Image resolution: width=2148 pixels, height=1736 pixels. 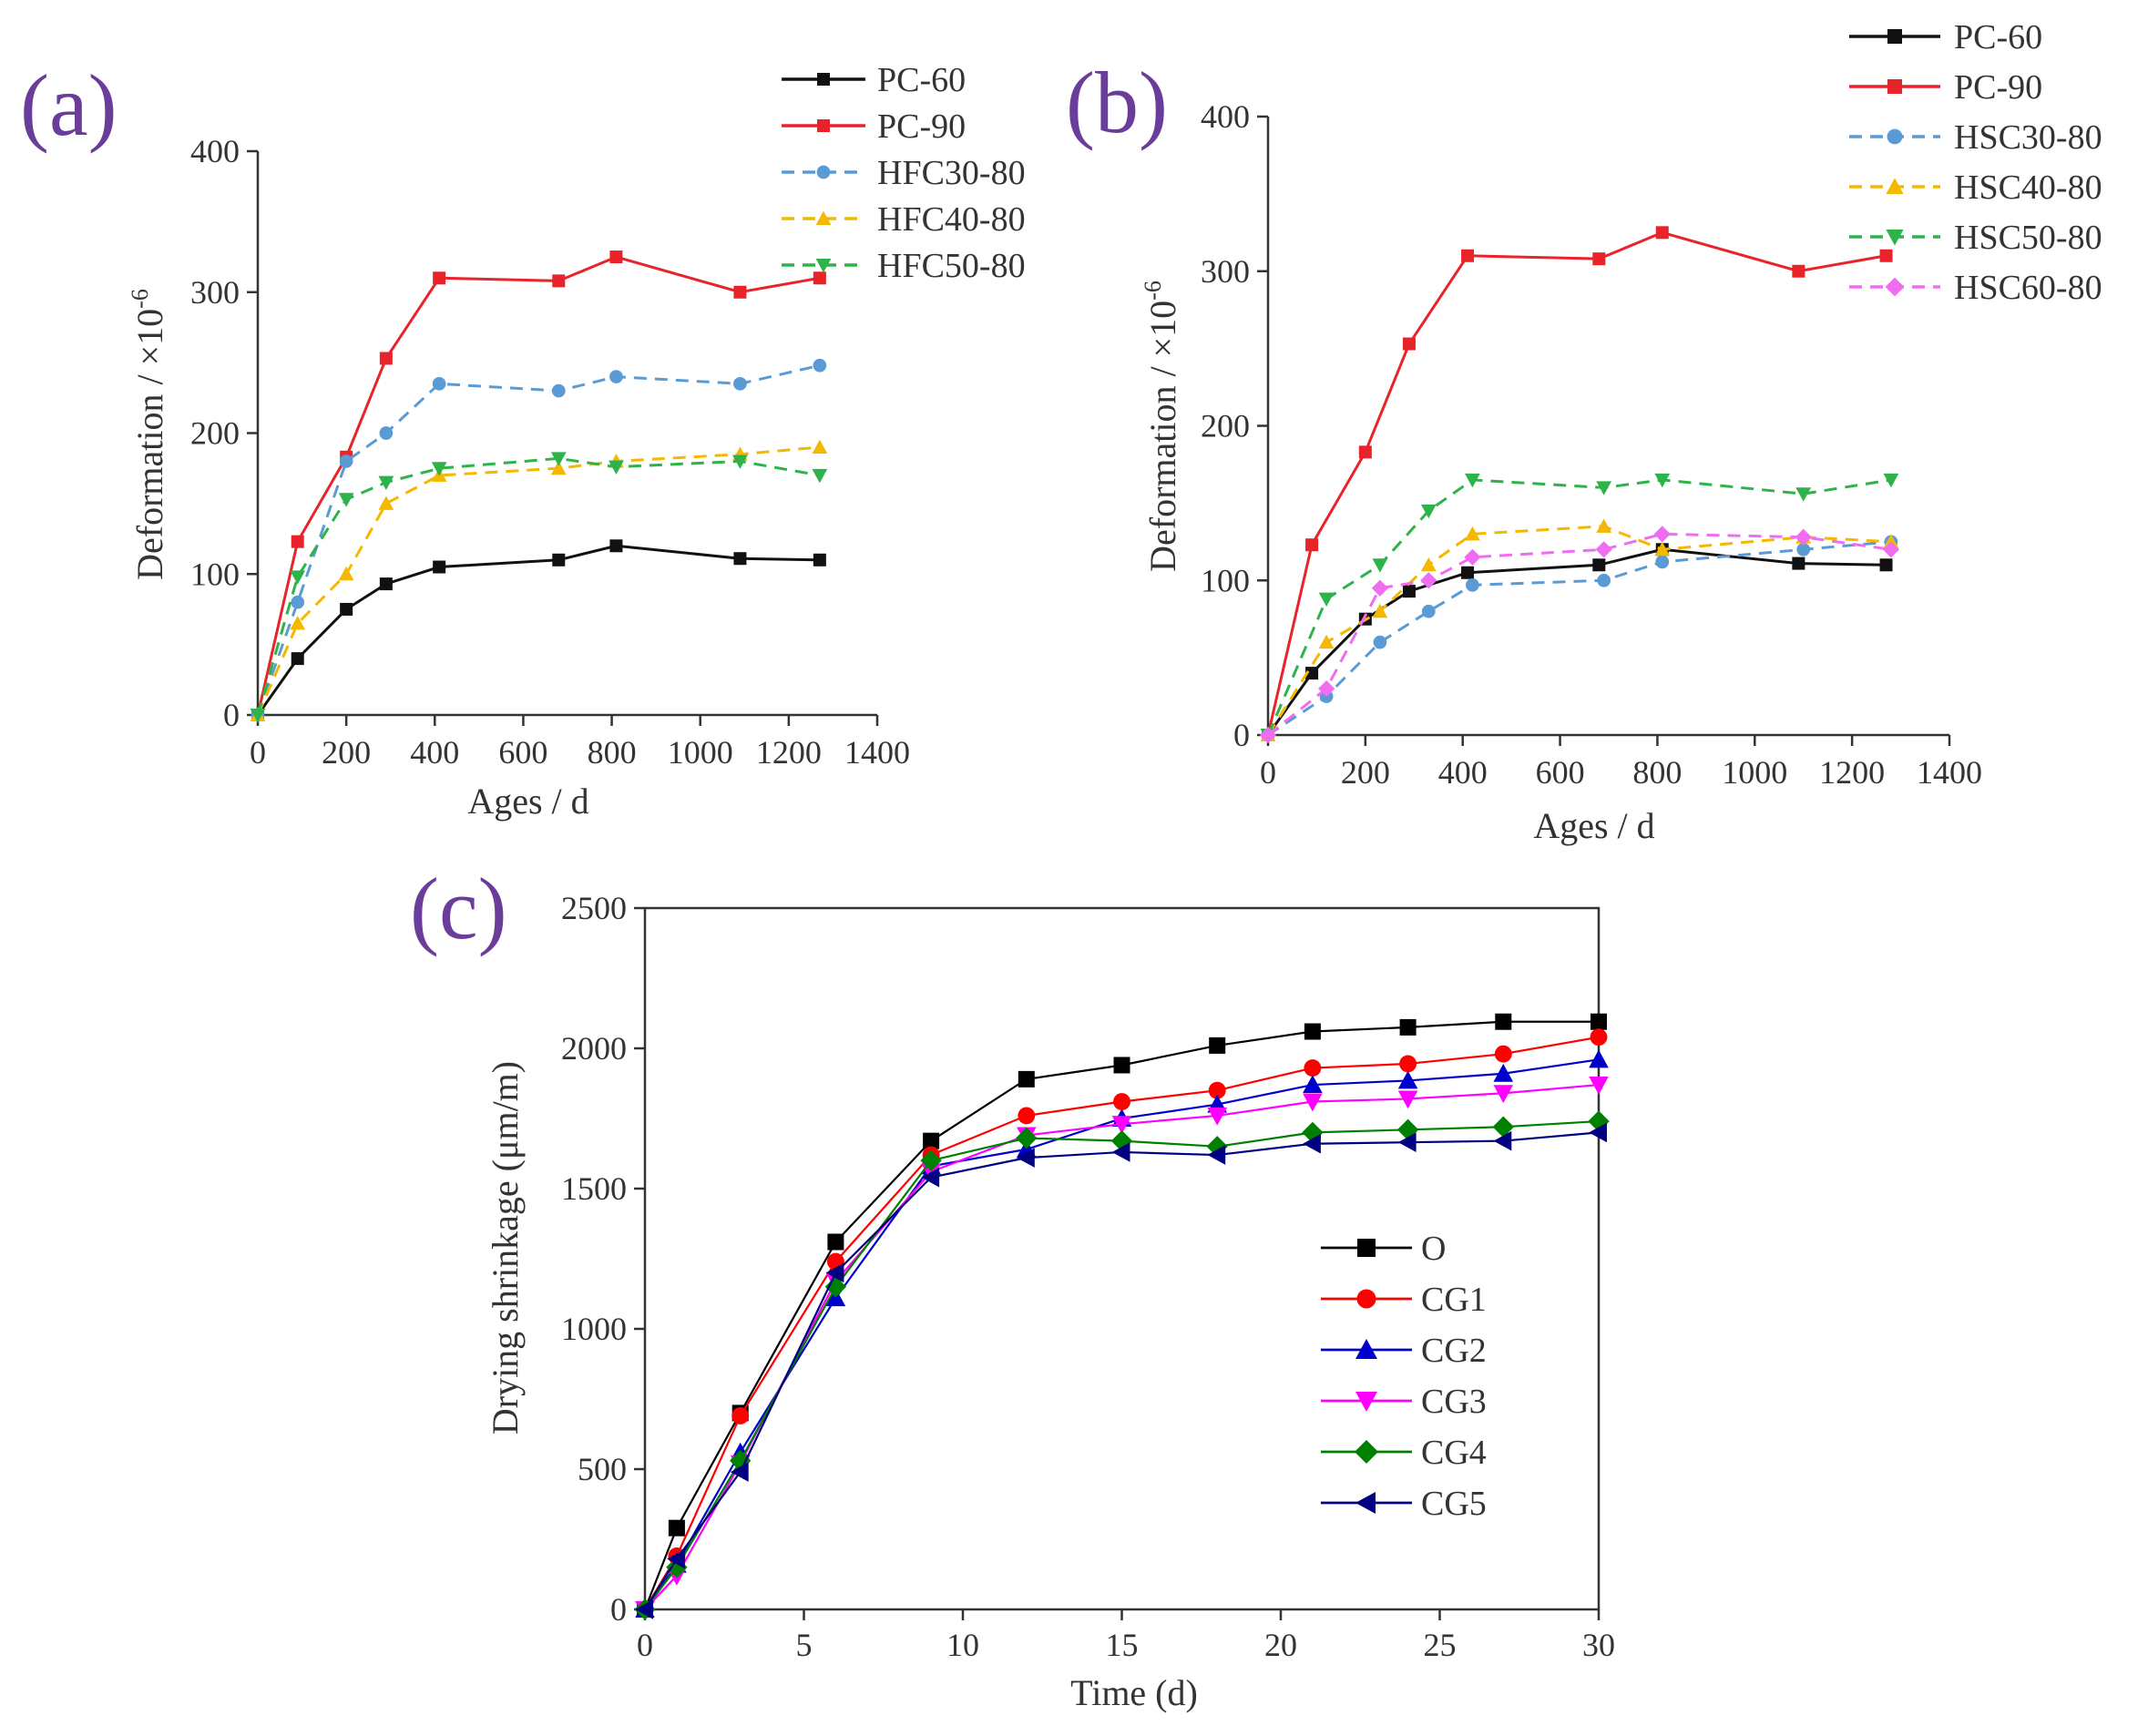 I want to click on legend-item: CG5, so click(x=1404, y=1504).